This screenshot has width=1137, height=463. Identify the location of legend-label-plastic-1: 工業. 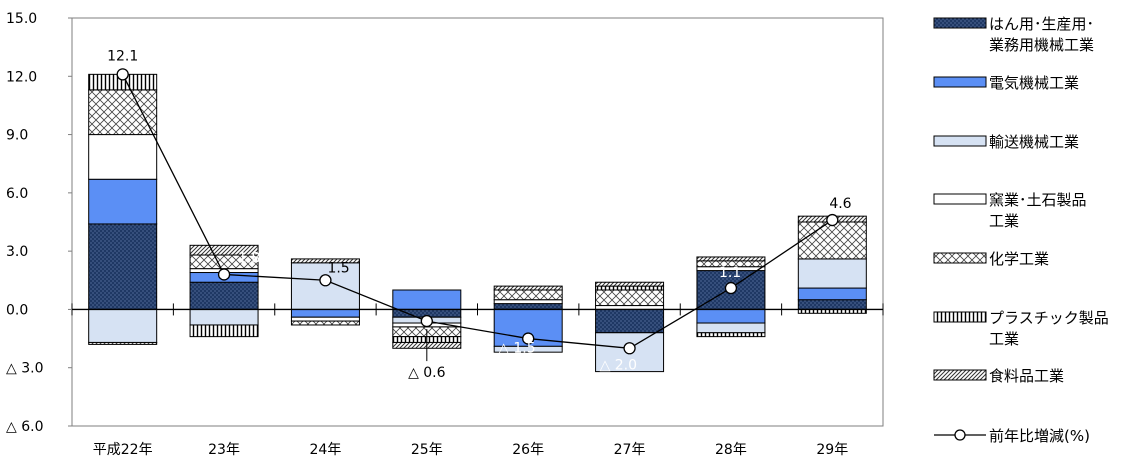
(1004, 339).